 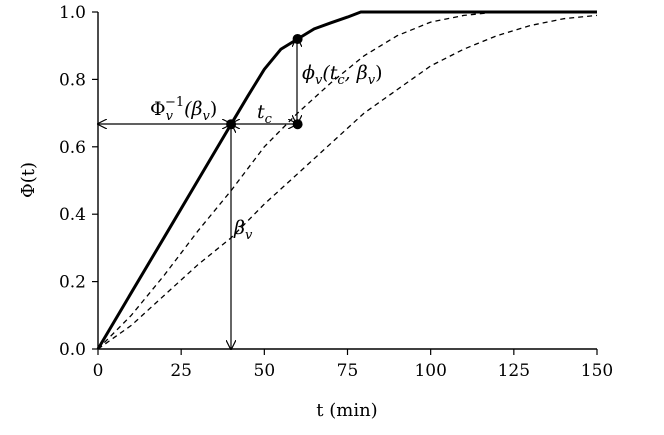 What do you see at coordinates (348, 371) in the screenshot?
I see `x-tick-label: 75` at bounding box center [348, 371].